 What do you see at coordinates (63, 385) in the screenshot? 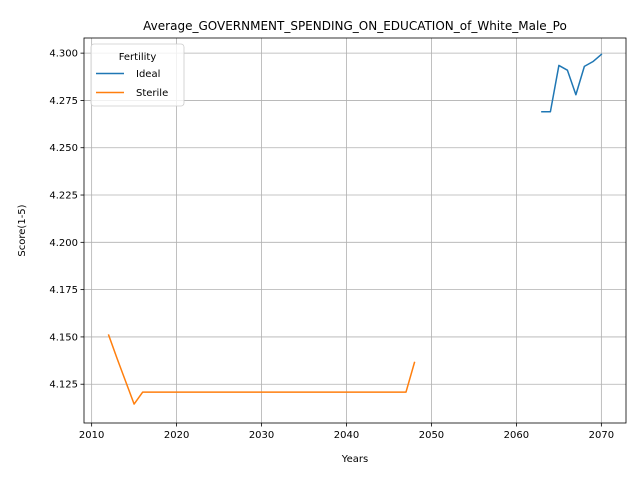
I see `y-tick-label: 4.125` at bounding box center [63, 385].